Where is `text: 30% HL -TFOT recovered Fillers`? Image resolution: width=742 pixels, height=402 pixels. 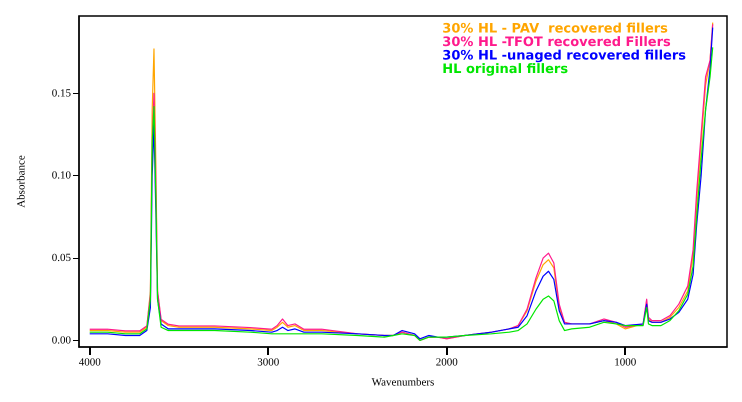 text: 30% HL -TFOT recovered Fillers is located at coordinates (557, 42).